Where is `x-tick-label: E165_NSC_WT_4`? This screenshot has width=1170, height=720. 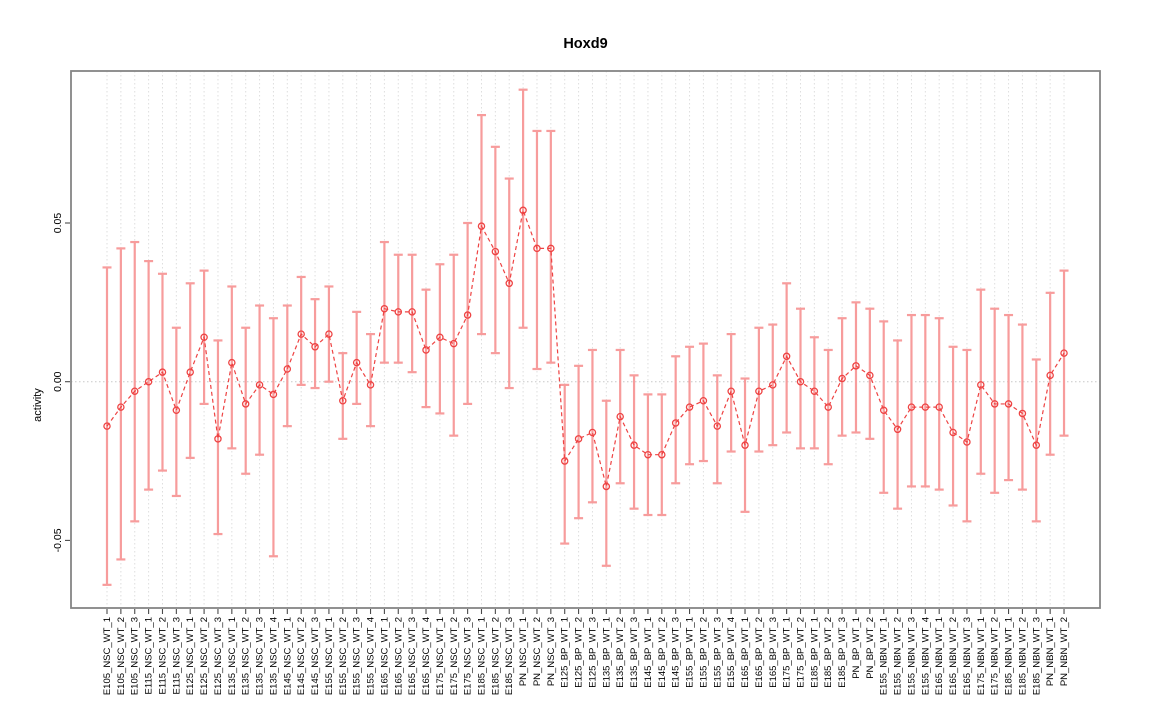
x-tick-label: E165_NSC_WT_4 is located at coordinates (426, 656).